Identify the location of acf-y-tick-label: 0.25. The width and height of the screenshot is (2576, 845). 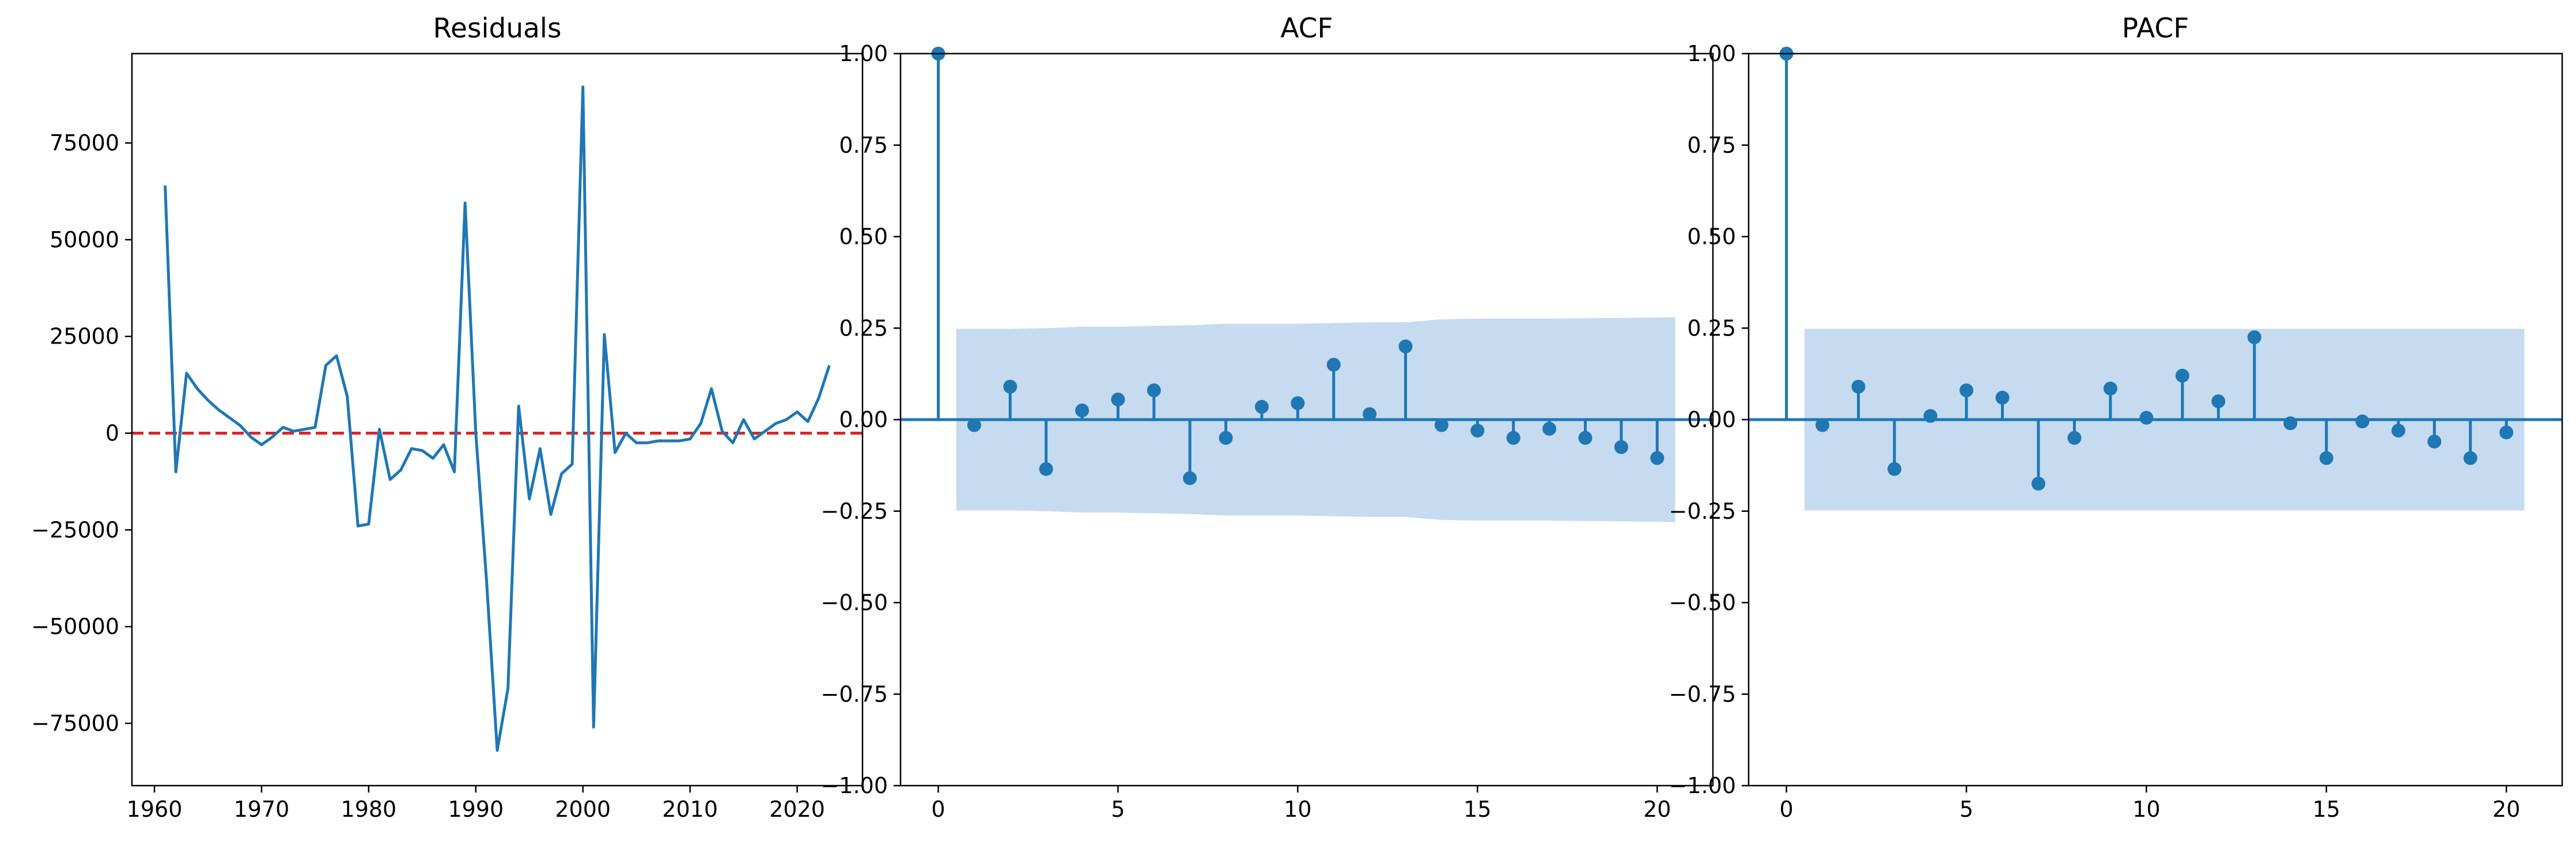
(863, 328).